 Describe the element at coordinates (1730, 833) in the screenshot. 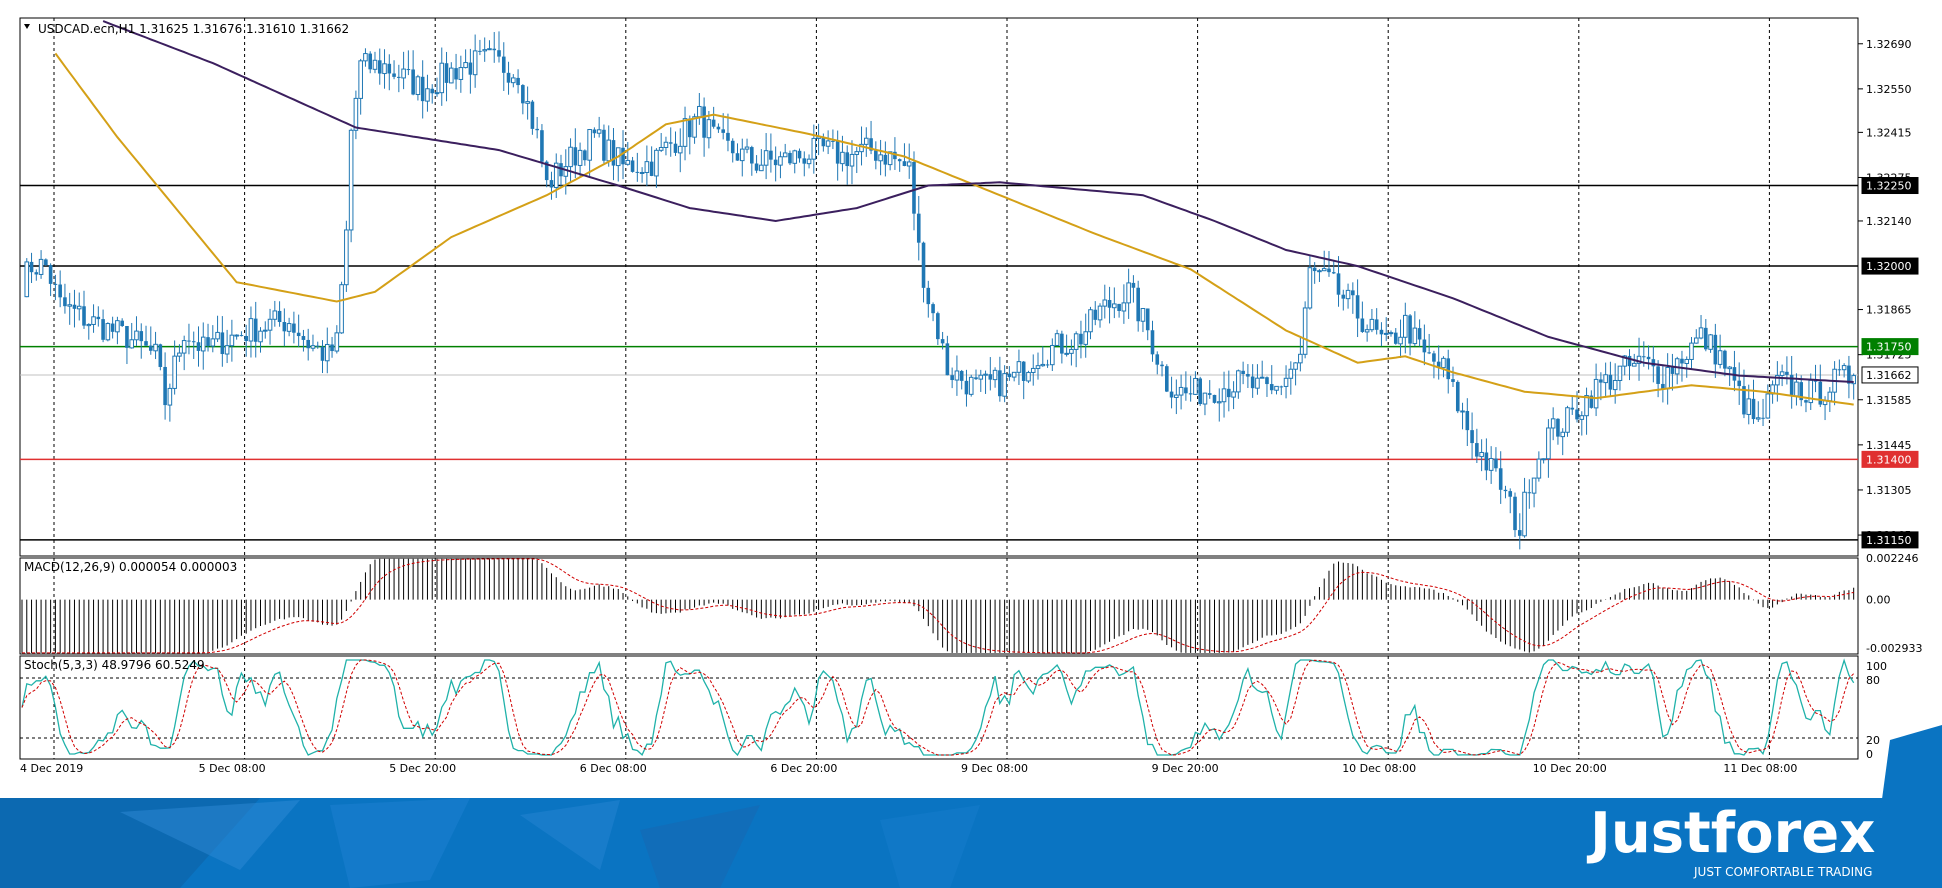

I see `brand-logo-text: Justforex` at that location.